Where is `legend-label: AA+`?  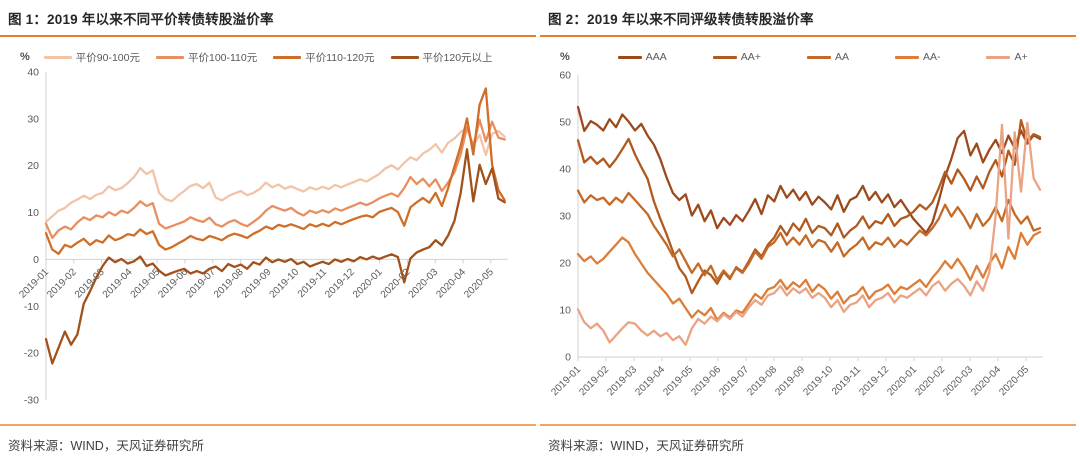
legend-label: AA+ is located at coordinates (750, 57).